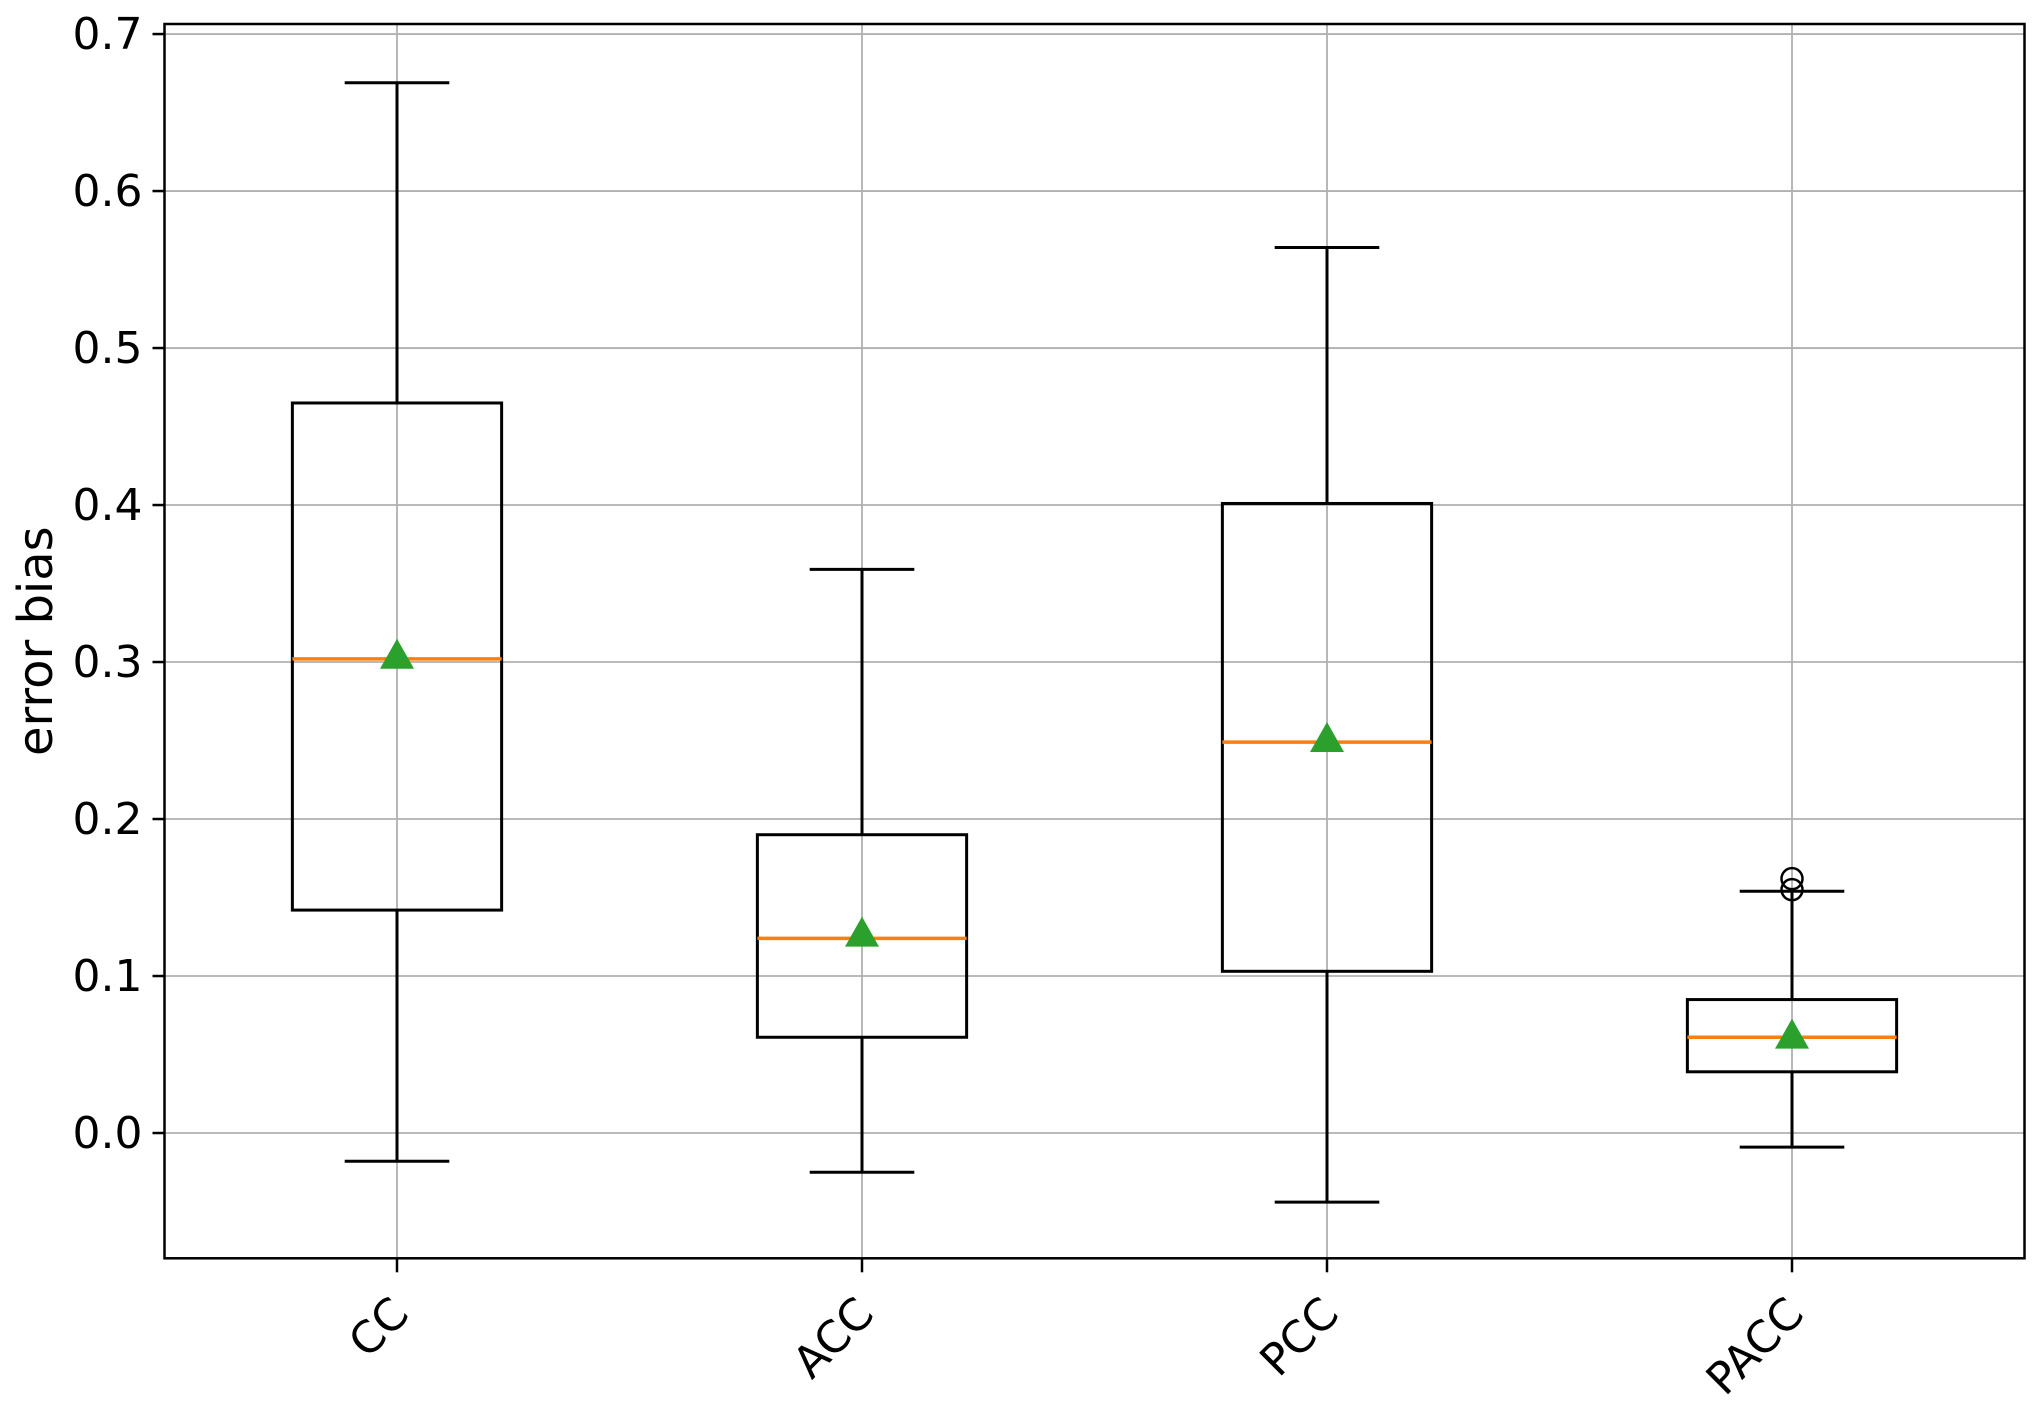 The height and width of the screenshot is (1411, 2044). I want to click on y-tick-label: 0.1, so click(108, 976).